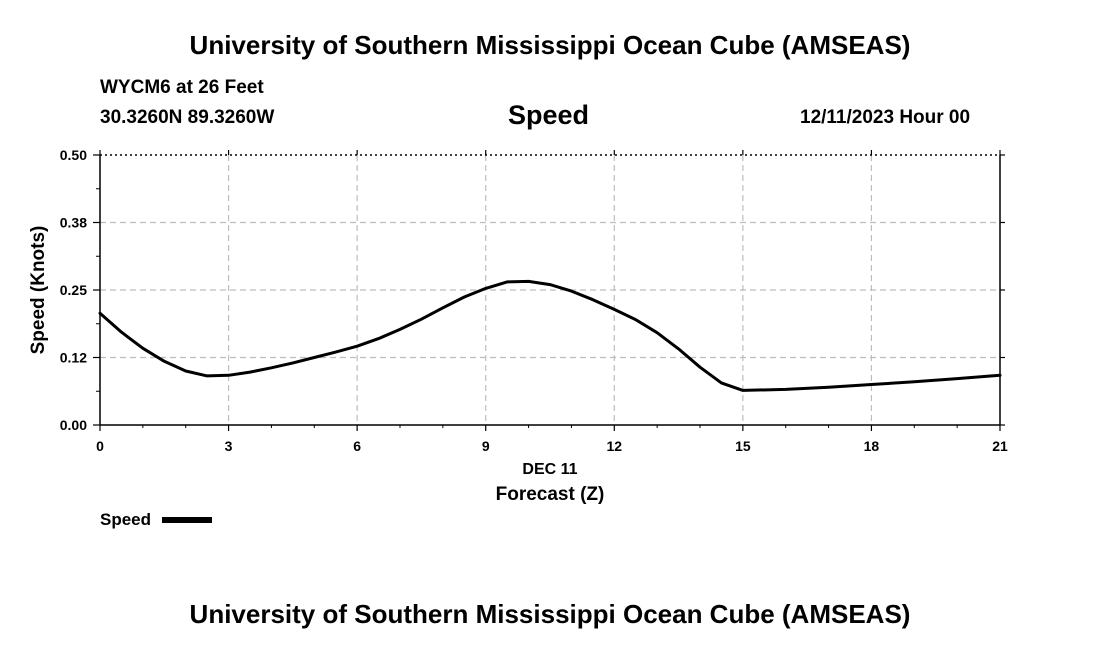  Describe the element at coordinates (229, 446) in the screenshot. I see `x-tick-label: 3` at that location.